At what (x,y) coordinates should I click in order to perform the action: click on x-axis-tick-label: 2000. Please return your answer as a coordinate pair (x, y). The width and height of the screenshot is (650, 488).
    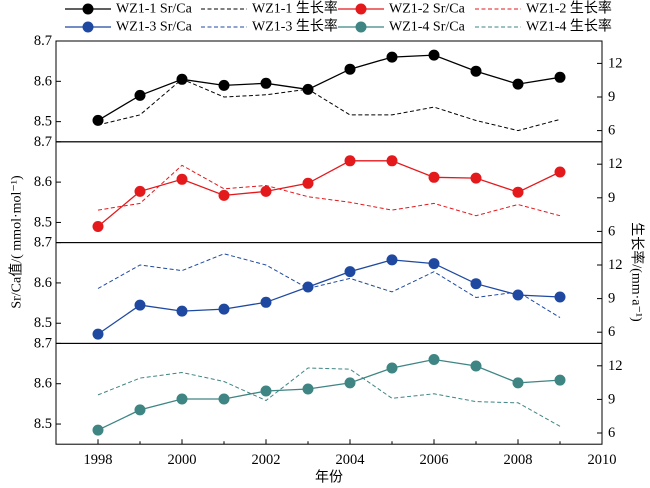
    Looking at the image, I should click on (182, 460).